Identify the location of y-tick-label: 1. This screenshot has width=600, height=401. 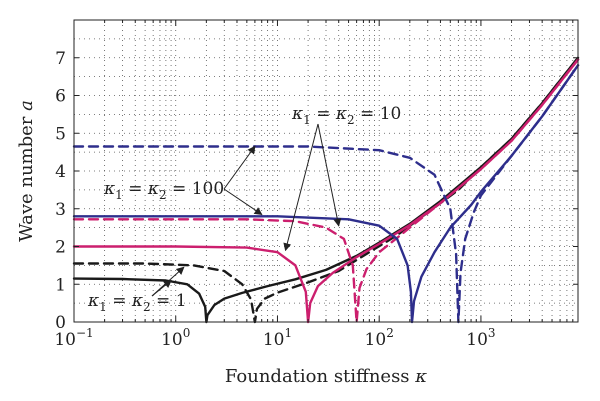
(60, 285).